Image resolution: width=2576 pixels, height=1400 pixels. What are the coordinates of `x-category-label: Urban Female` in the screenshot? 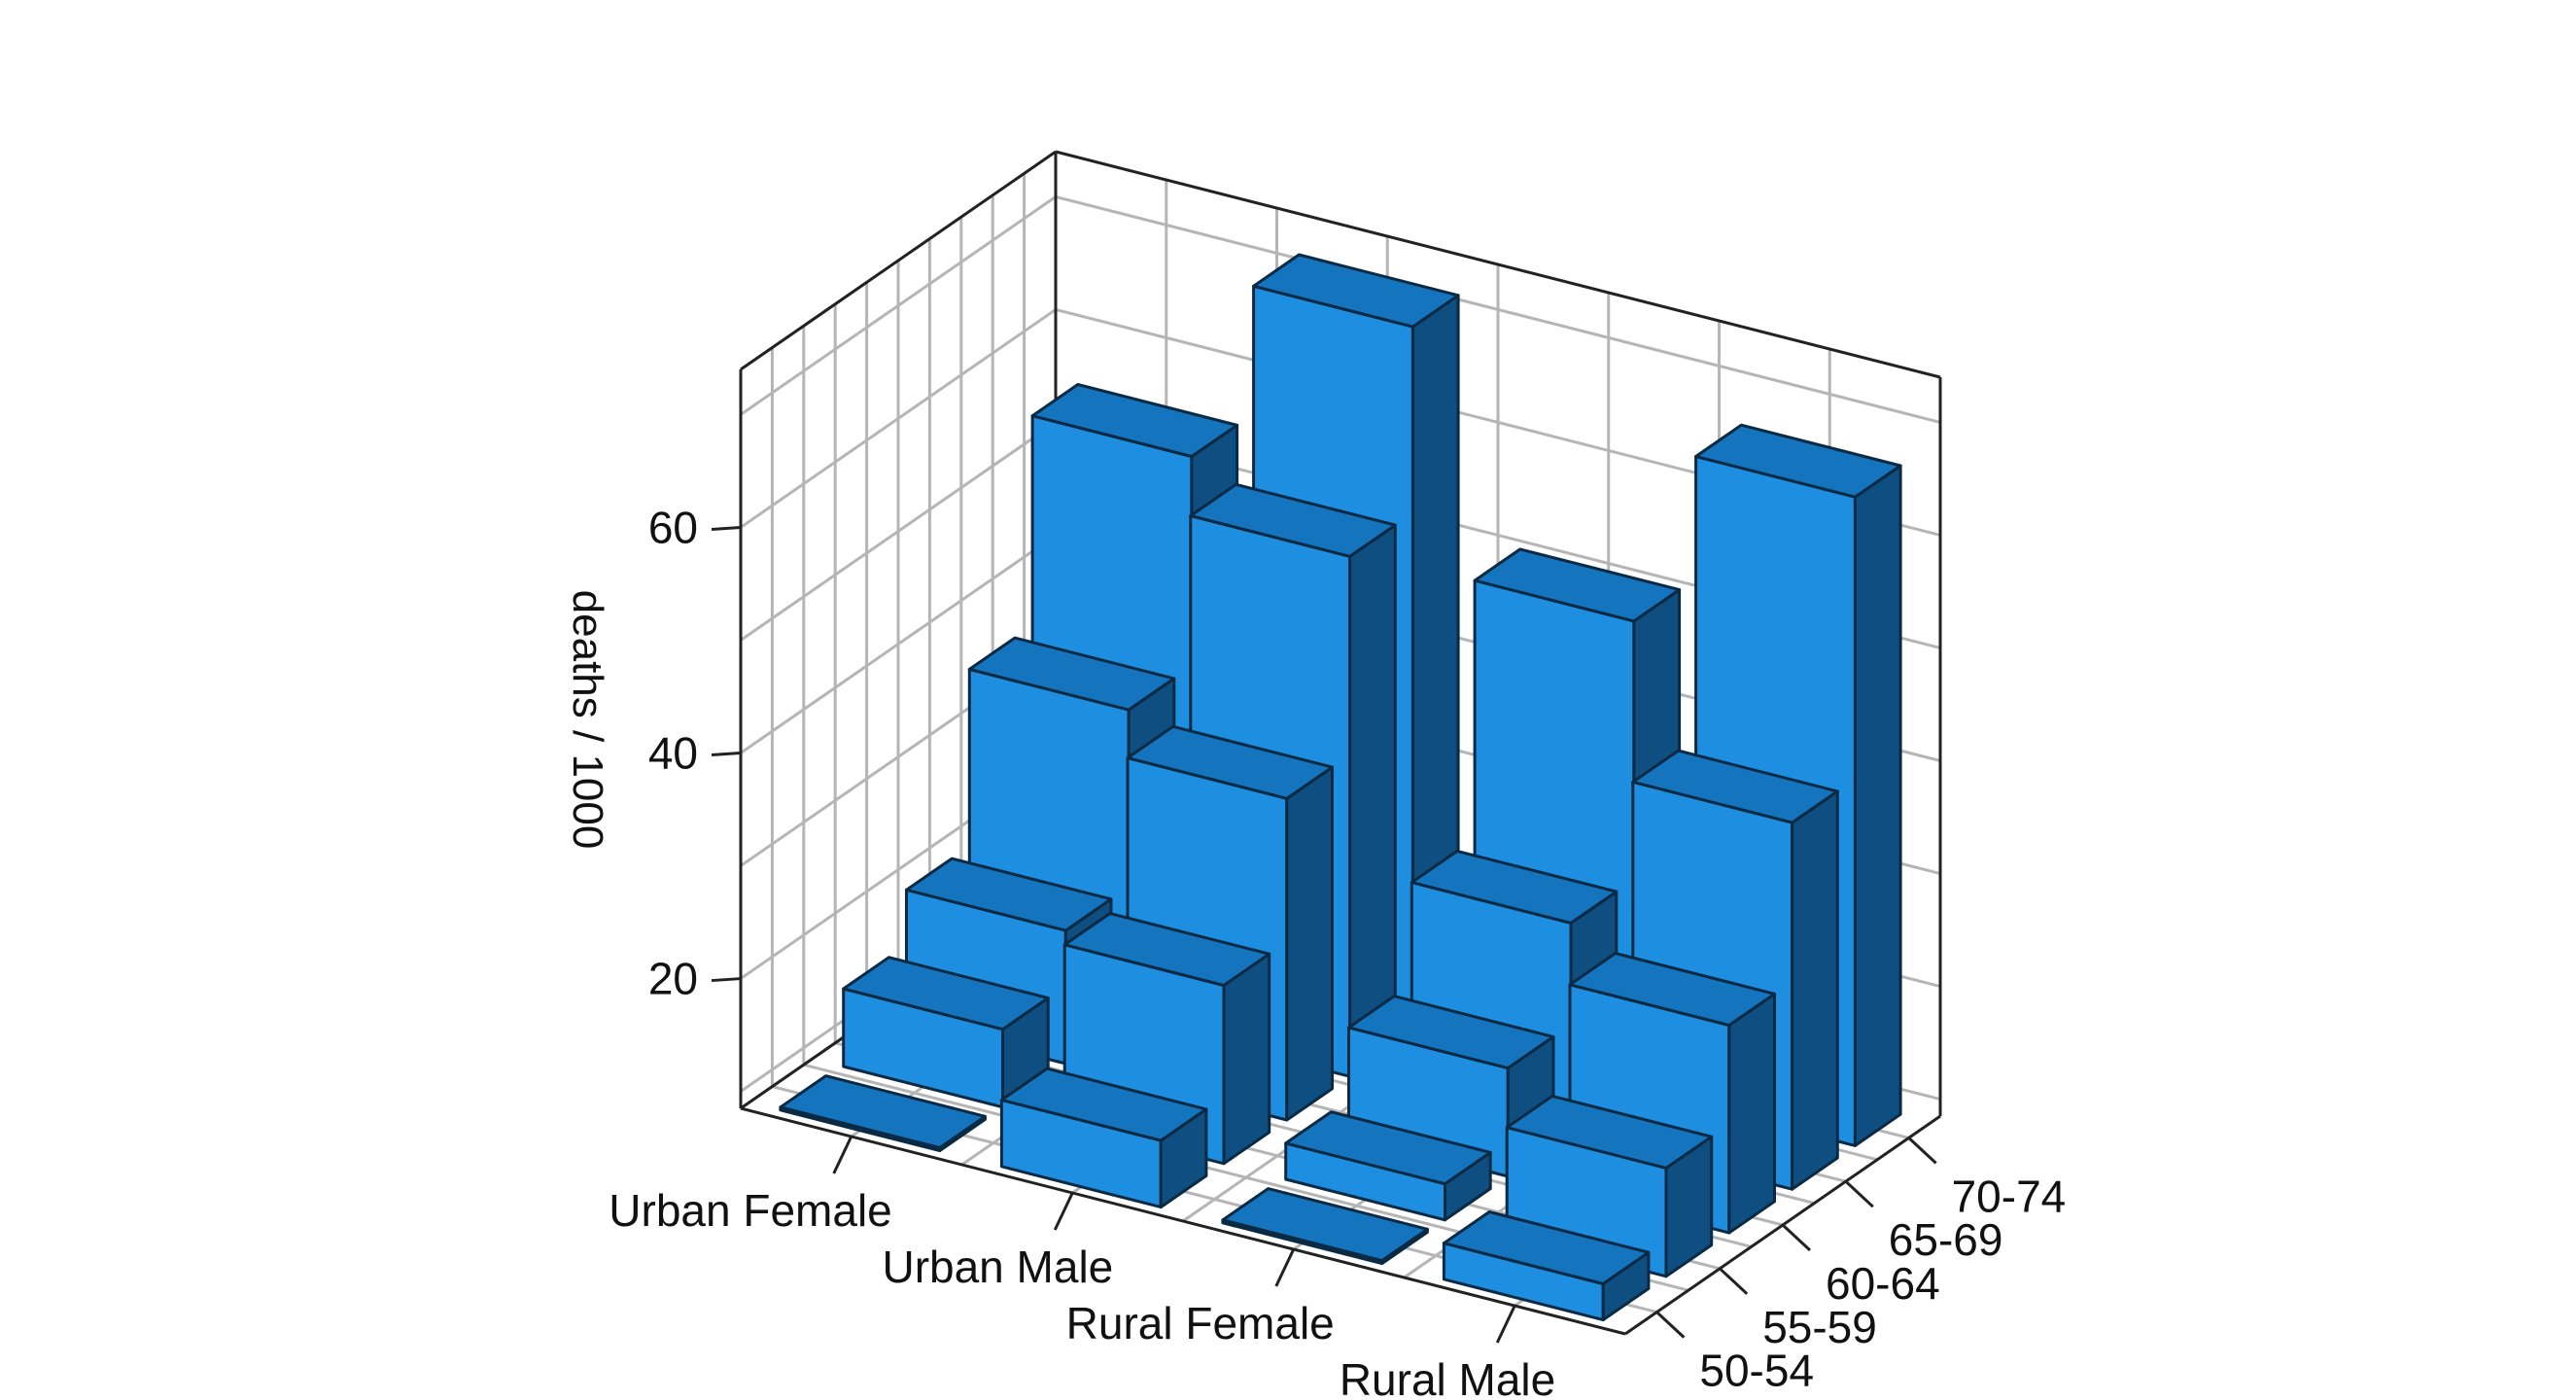 It's located at (750, 1210).